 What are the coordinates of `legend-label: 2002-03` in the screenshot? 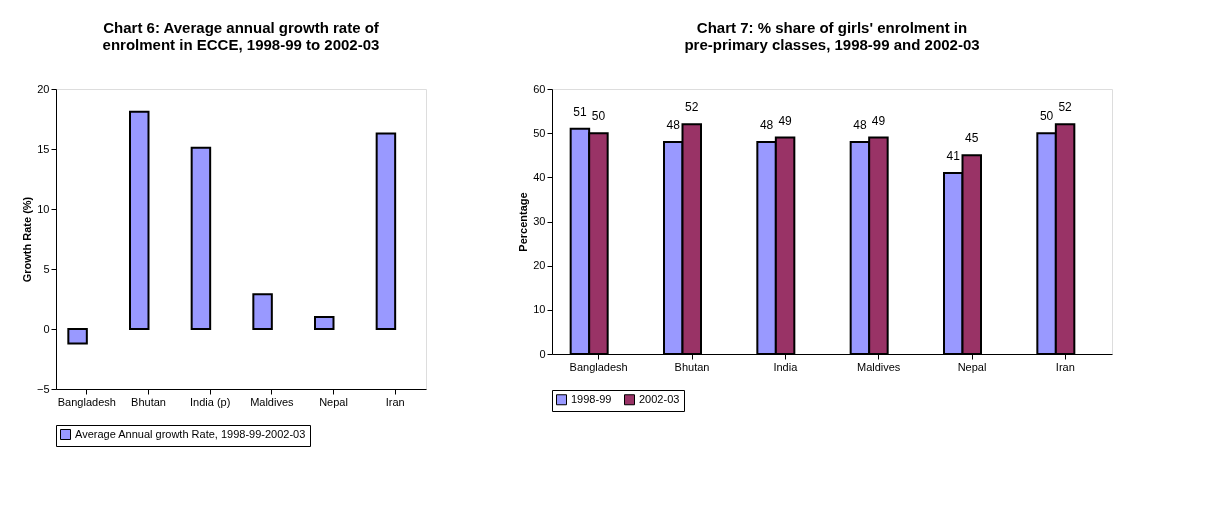 It's located at (659, 398).